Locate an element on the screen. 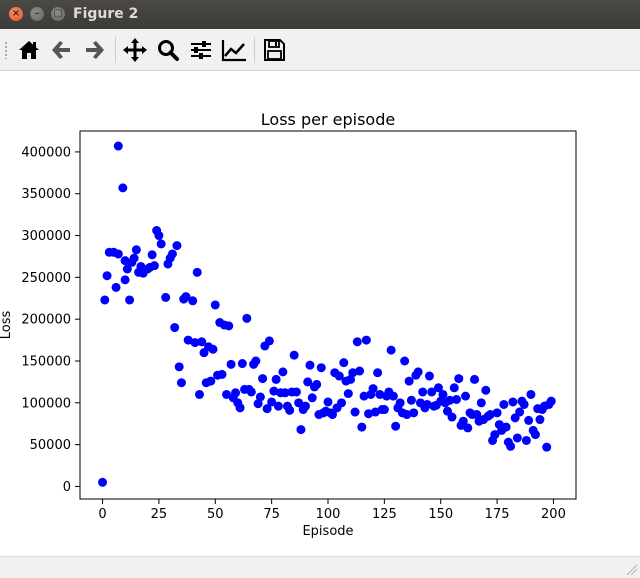 The width and height of the screenshot is (640, 578). back-button is located at coordinates (62, 50).